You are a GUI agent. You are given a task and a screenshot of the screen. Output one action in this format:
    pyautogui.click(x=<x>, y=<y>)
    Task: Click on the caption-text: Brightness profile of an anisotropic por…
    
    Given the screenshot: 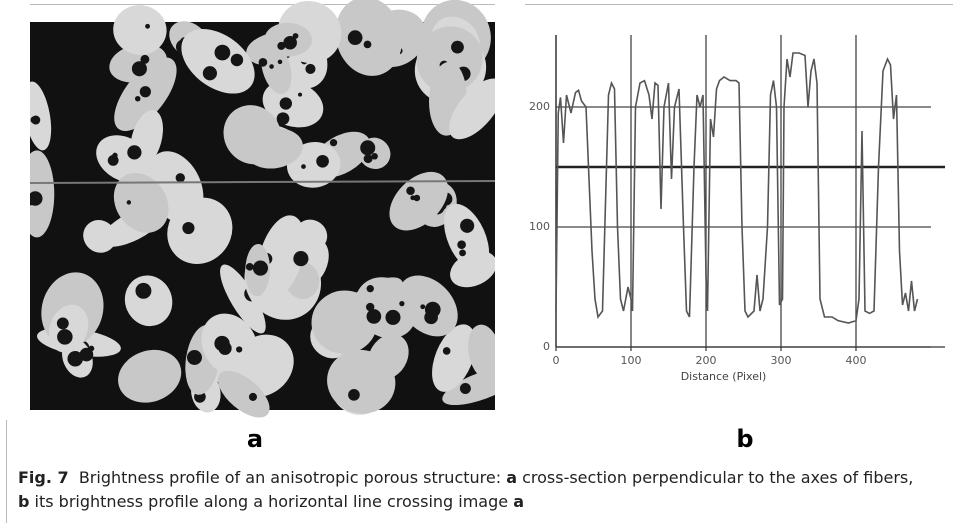 What is the action you would take?
    pyautogui.click(x=292, y=477)
    